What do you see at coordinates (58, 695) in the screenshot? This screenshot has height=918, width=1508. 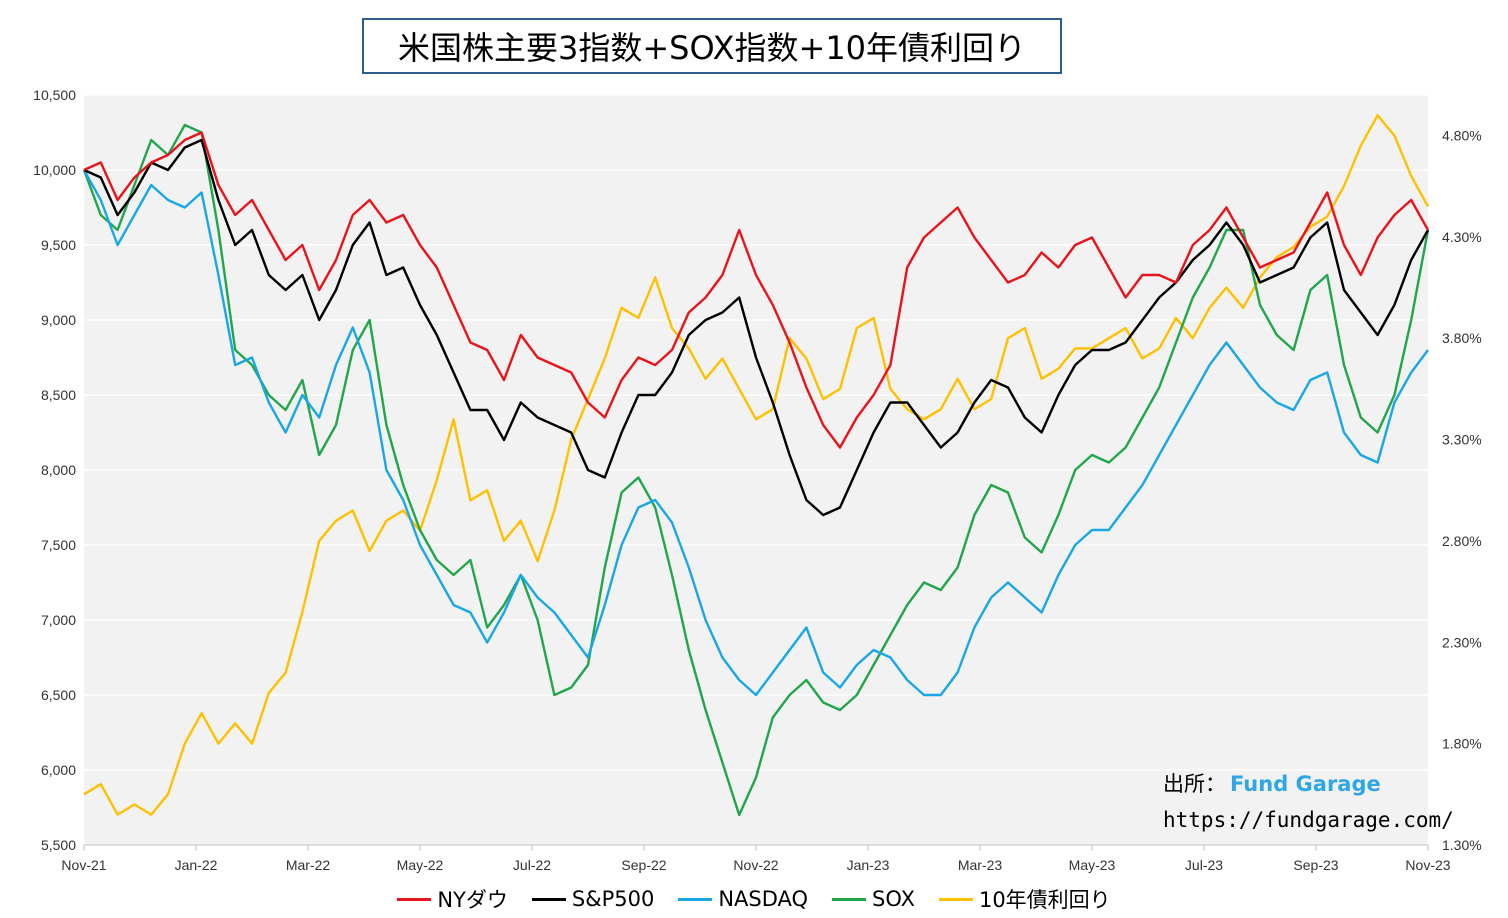 I see `y-left-tick-label: 6,500` at bounding box center [58, 695].